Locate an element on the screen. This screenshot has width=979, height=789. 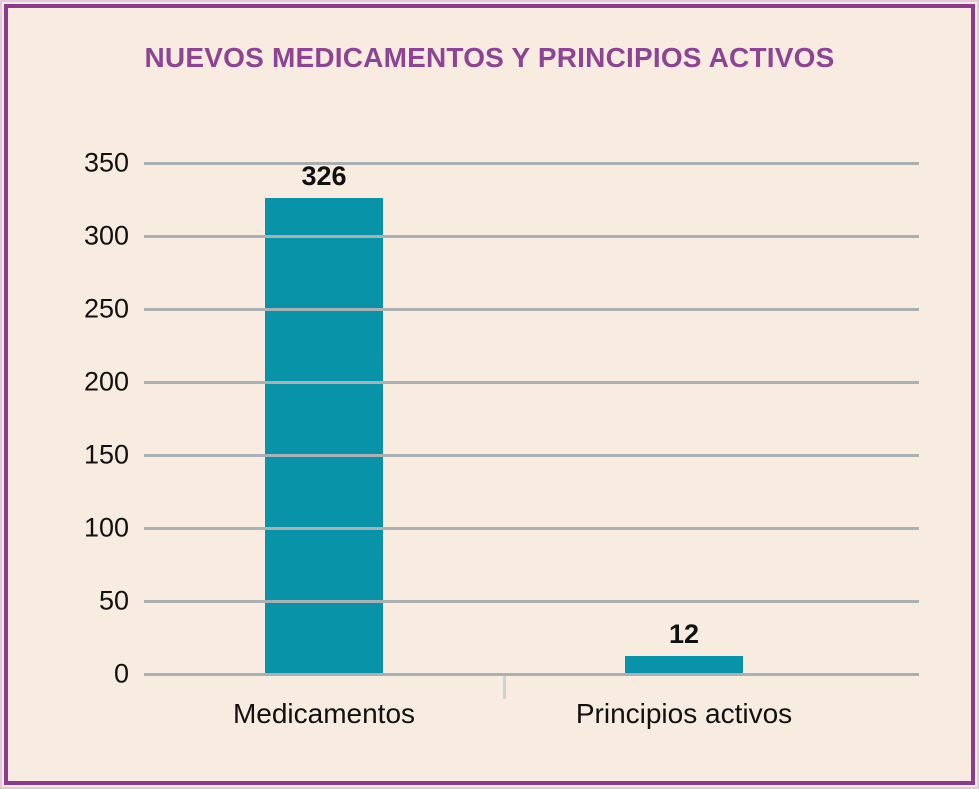
bar-value-label-medicamentos: 326 is located at coordinates (324, 176).